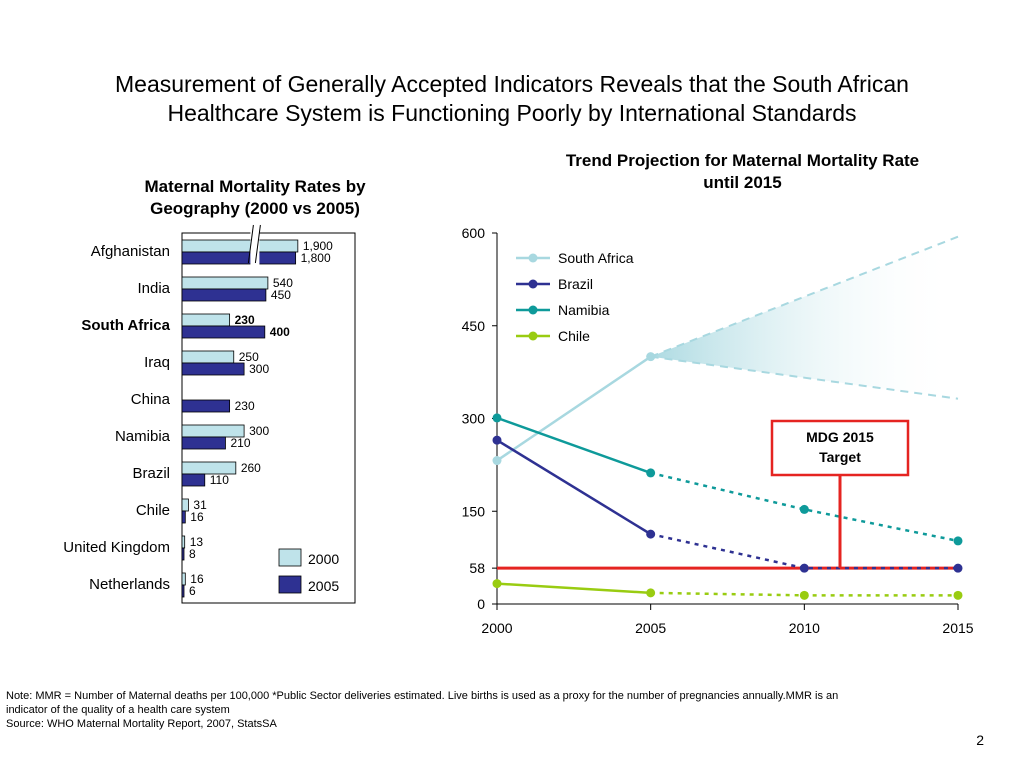 The image size is (1024, 768). What do you see at coordinates (197, 542) in the screenshot?
I see `bar-label-united-kingdom-2000: 13` at bounding box center [197, 542].